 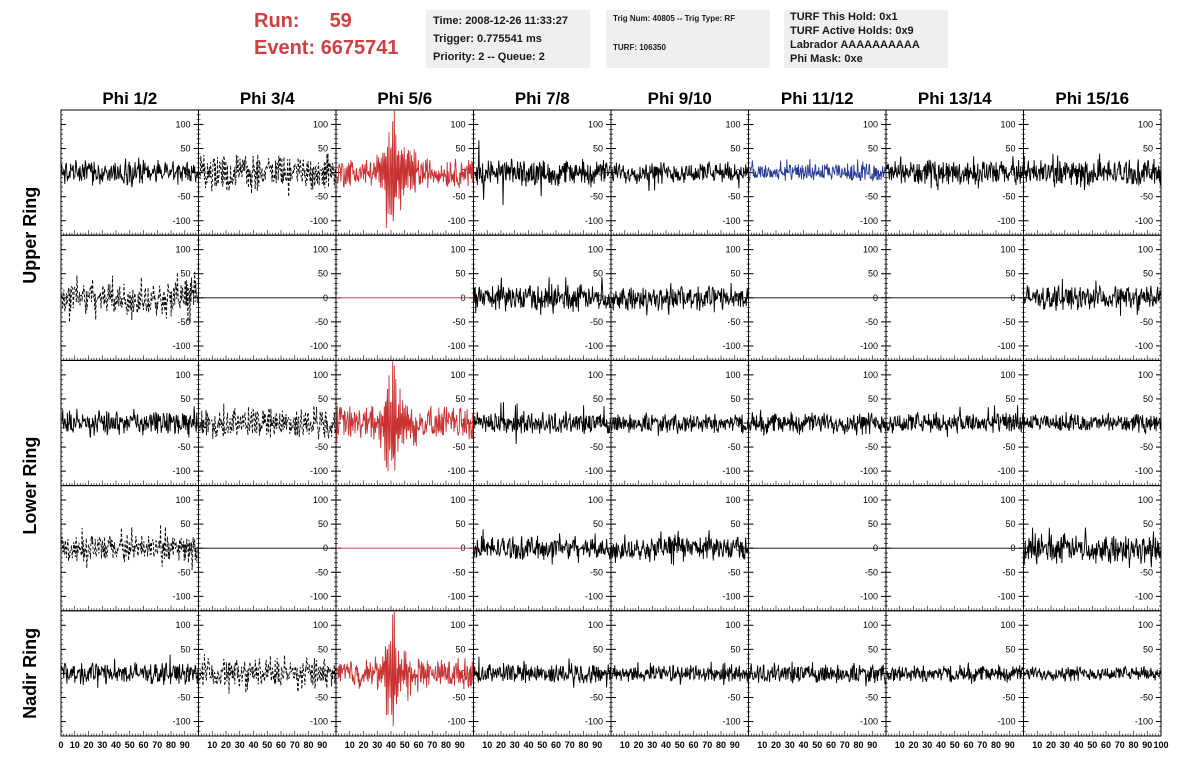 What do you see at coordinates (680, 98) in the screenshot?
I see `column-header-phi: Phi 9/10` at bounding box center [680, 98].